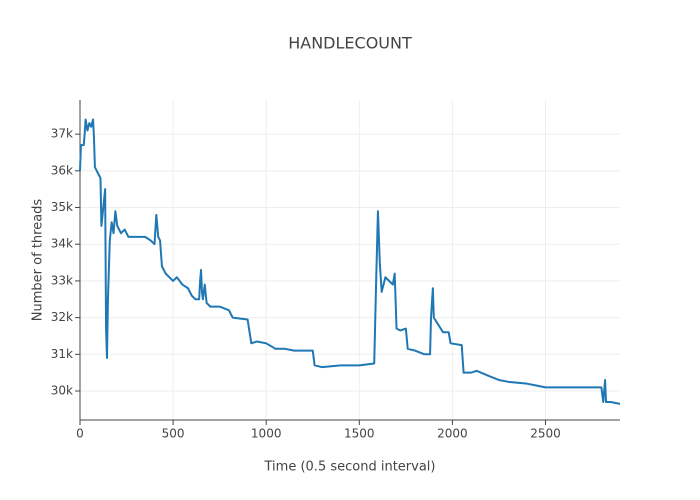 Image resolution: width=700 pixels, height=500 pixels. I want to click on y-axis-title: Number of threads, so click(38, 260).